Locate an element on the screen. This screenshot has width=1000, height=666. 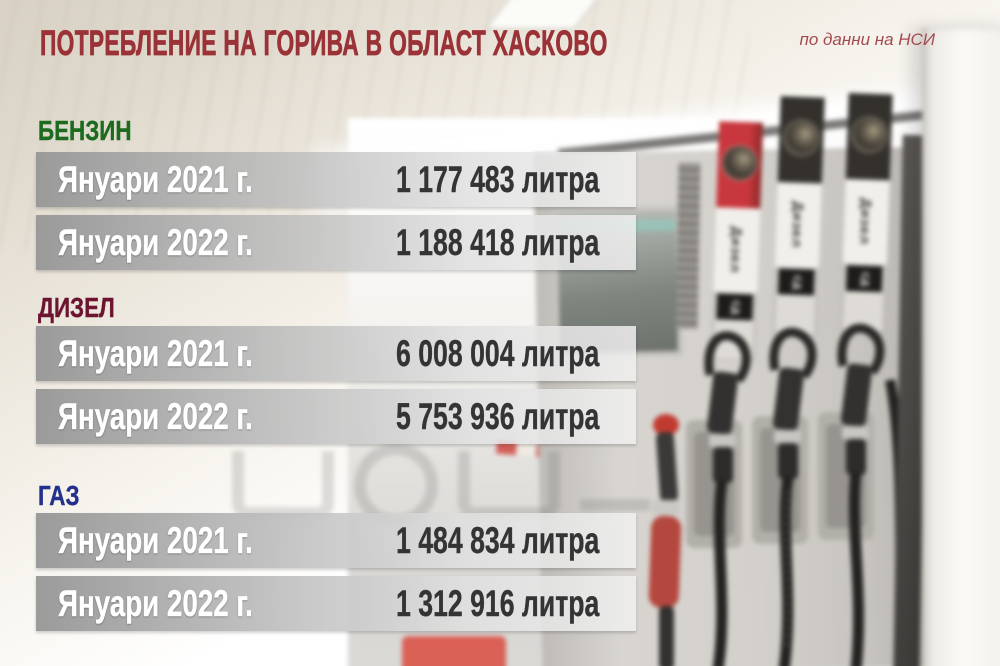
value-label: 6 008 004 литра is located at coordinates (498, 353).